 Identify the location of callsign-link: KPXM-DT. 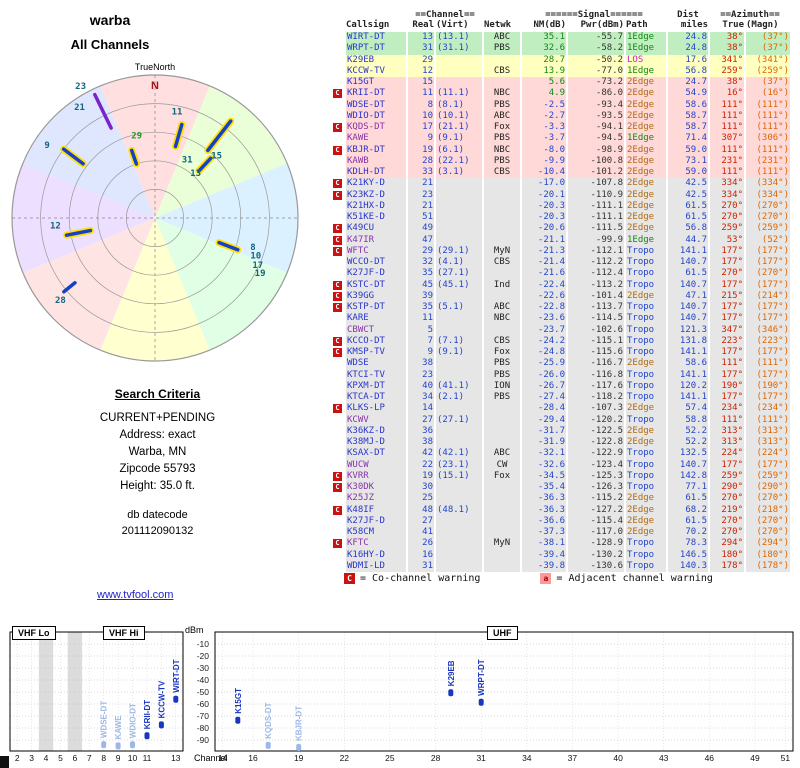
(376, 386).